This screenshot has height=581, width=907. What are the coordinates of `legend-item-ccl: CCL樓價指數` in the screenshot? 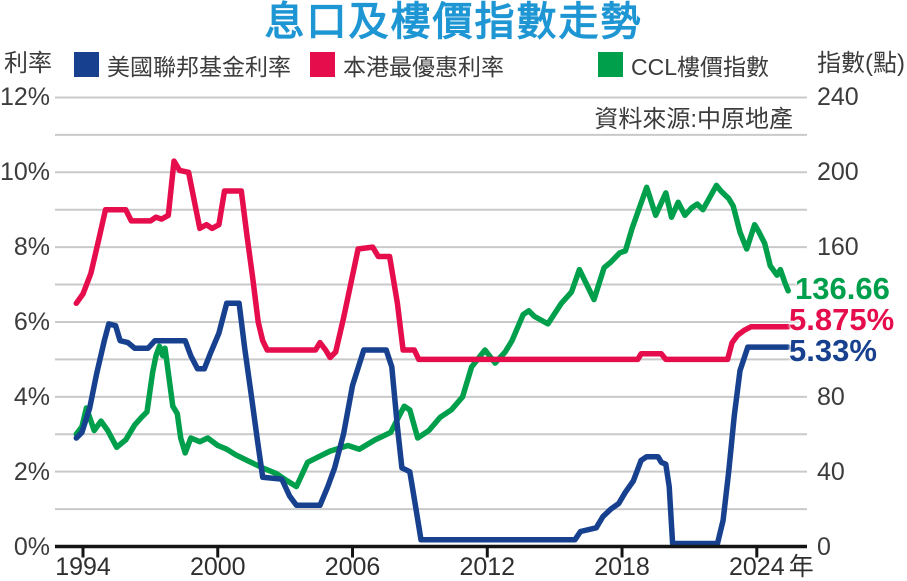 It's located at (683, 65).